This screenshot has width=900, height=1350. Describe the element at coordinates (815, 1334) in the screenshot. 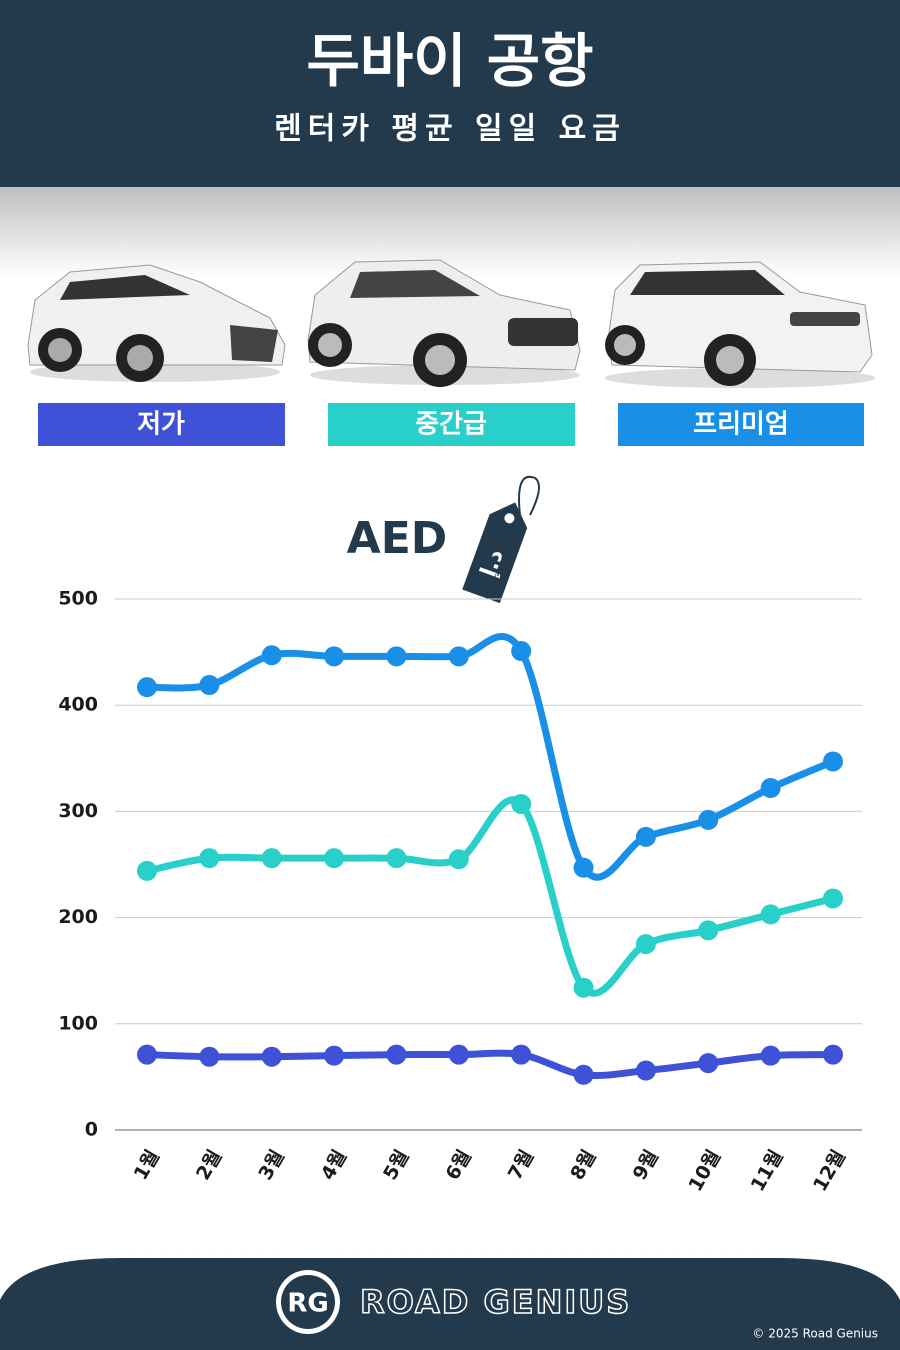

I see `copyright: © 2025 Road Genius` at that location.